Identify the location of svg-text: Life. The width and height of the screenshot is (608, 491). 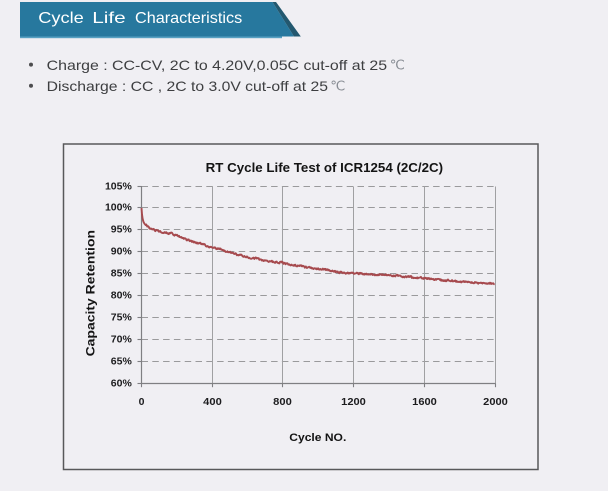
(109, 17).